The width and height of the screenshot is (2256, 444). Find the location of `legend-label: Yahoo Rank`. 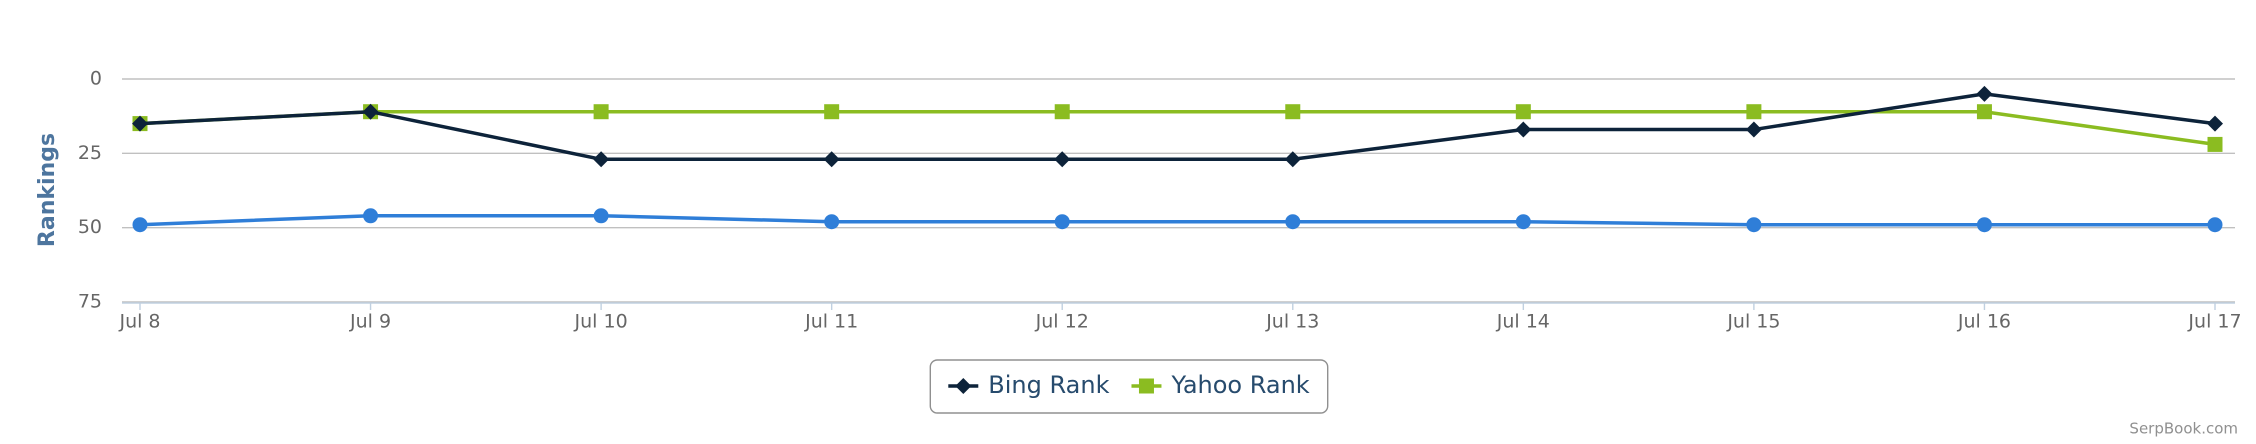

legend-label: Yahoo Rank is located at coordinates (1239, 385).